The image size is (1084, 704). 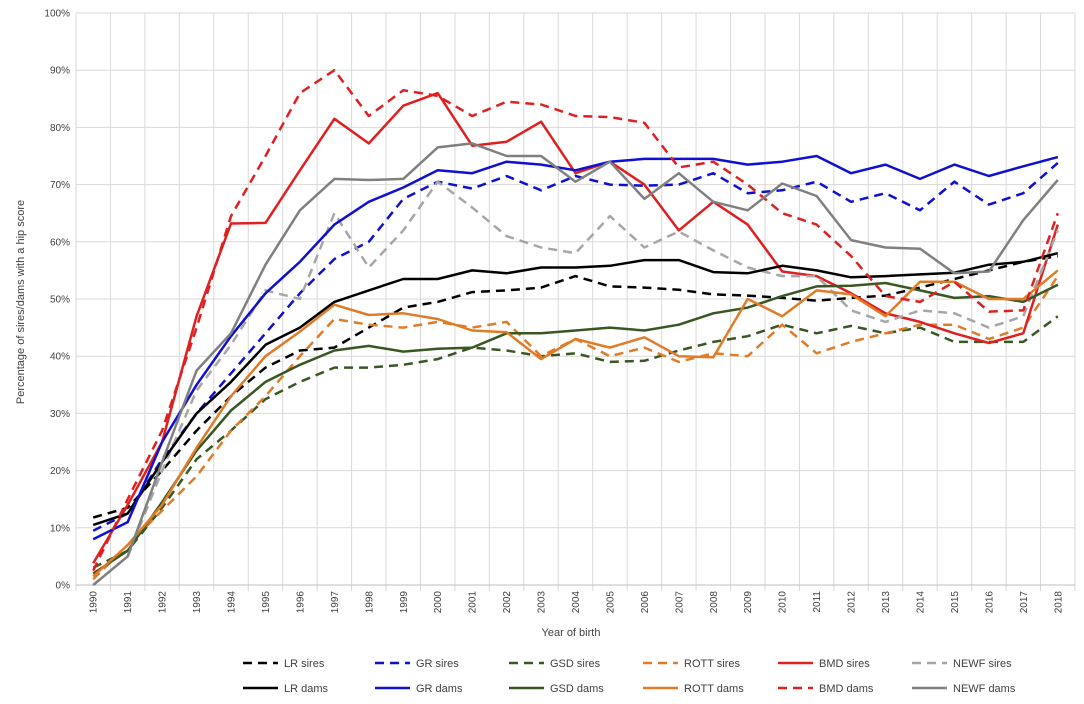 I want to click on legend-label: NEWF sires, so click(x=982, y=664).